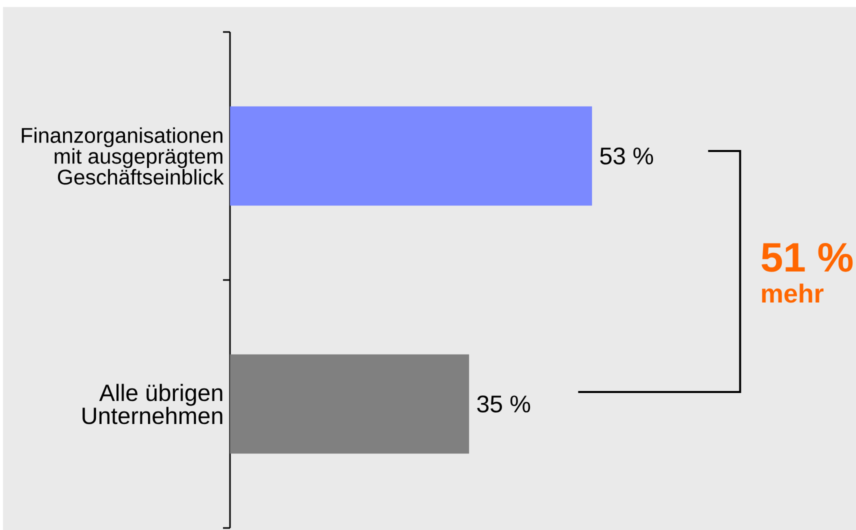 The height and width of the screenshot is (530, 856). What do you see at coordinates (807, 257) in the screenshot?
I see `text: 51 %` at bounding box center [807, 257].